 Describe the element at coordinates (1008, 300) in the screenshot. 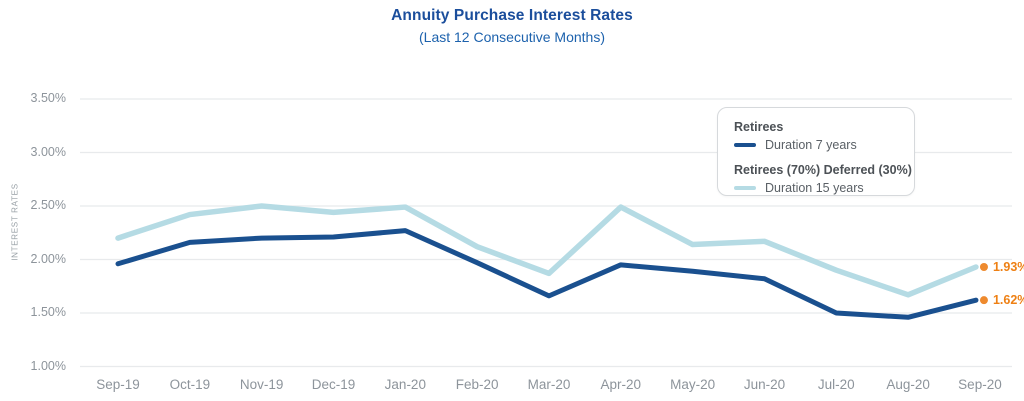

I see `end-value-label: 1.62%` at that location.